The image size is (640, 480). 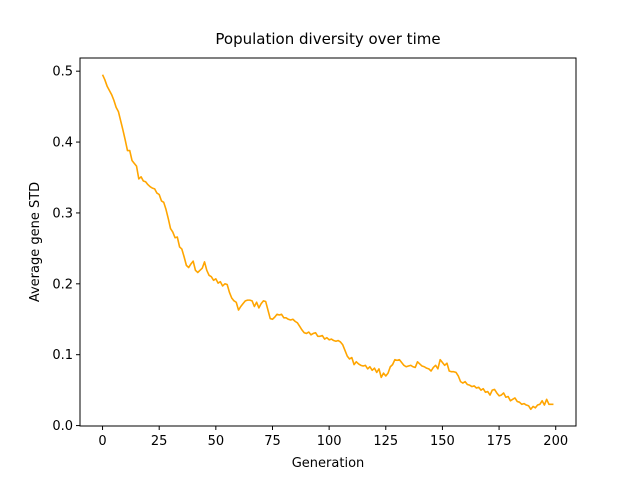 I want to click on y-axis-label: Average gene STD, so click(x=35, y=242).